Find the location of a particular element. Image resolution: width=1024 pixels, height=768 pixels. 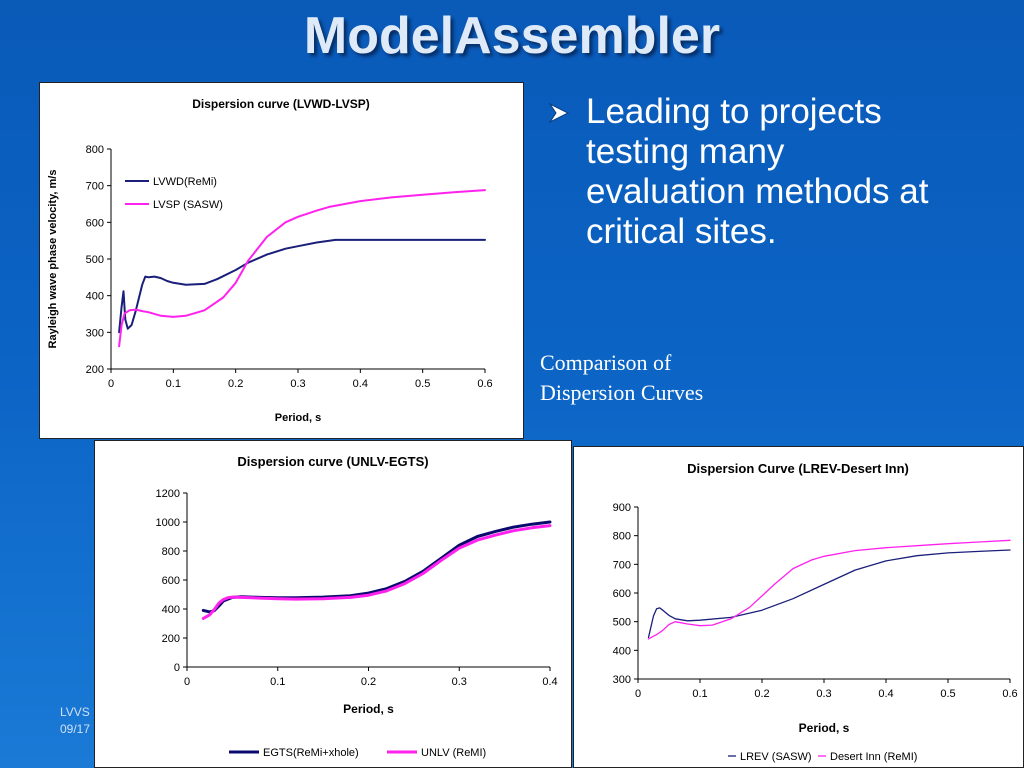

c1-y-tick-label: 300 is located at coordinates (95, 333).